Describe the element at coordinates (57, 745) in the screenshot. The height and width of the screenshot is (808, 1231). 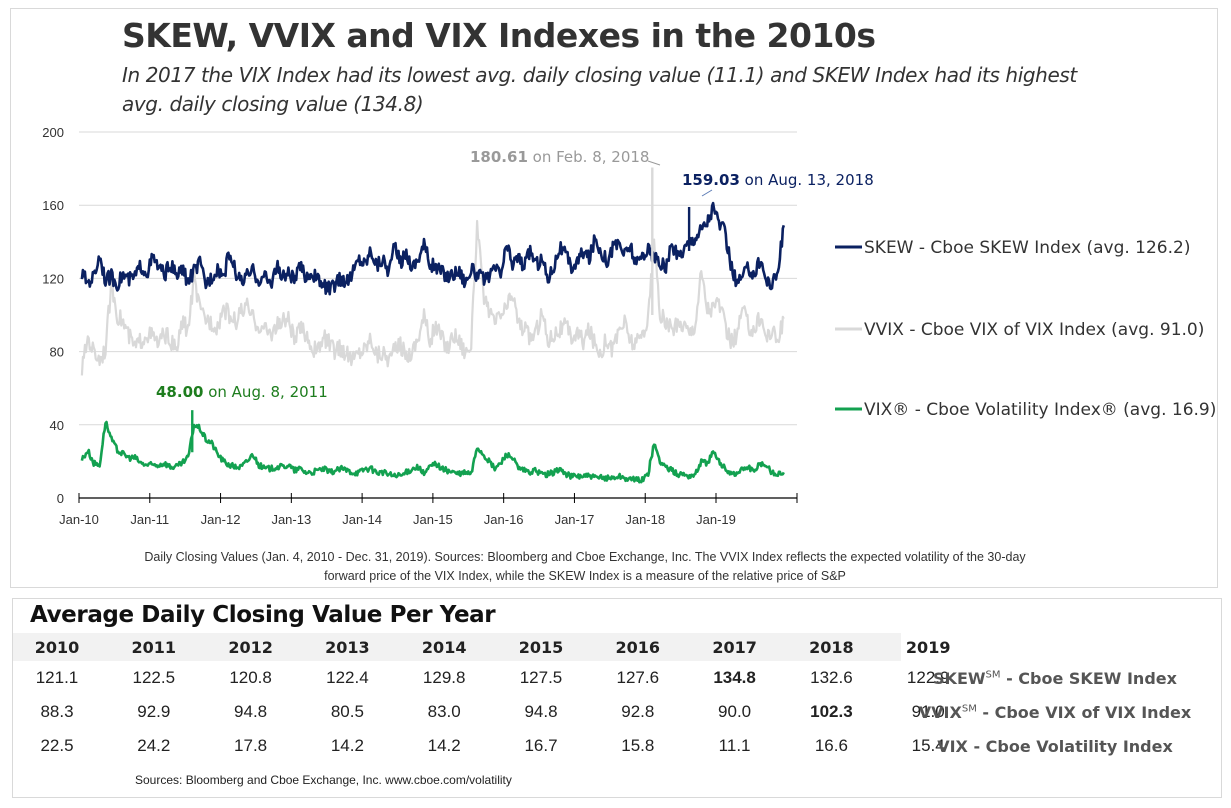
I see `table-cell: 22.5` at that location.